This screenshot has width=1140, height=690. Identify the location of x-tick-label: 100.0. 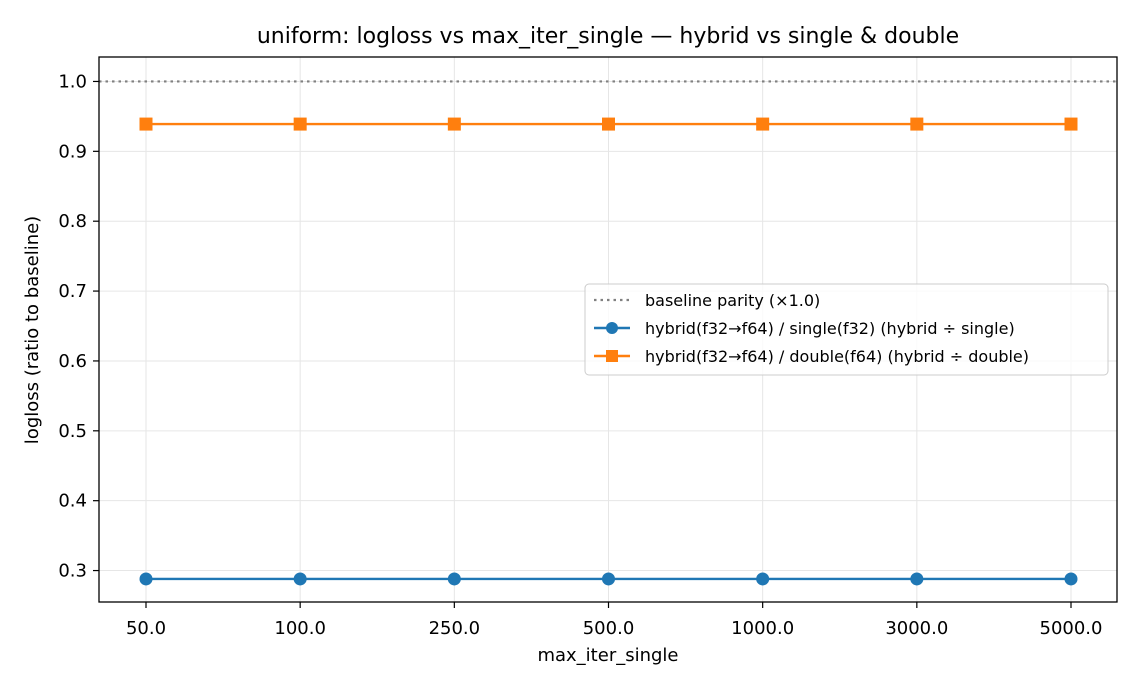
(300, 628).